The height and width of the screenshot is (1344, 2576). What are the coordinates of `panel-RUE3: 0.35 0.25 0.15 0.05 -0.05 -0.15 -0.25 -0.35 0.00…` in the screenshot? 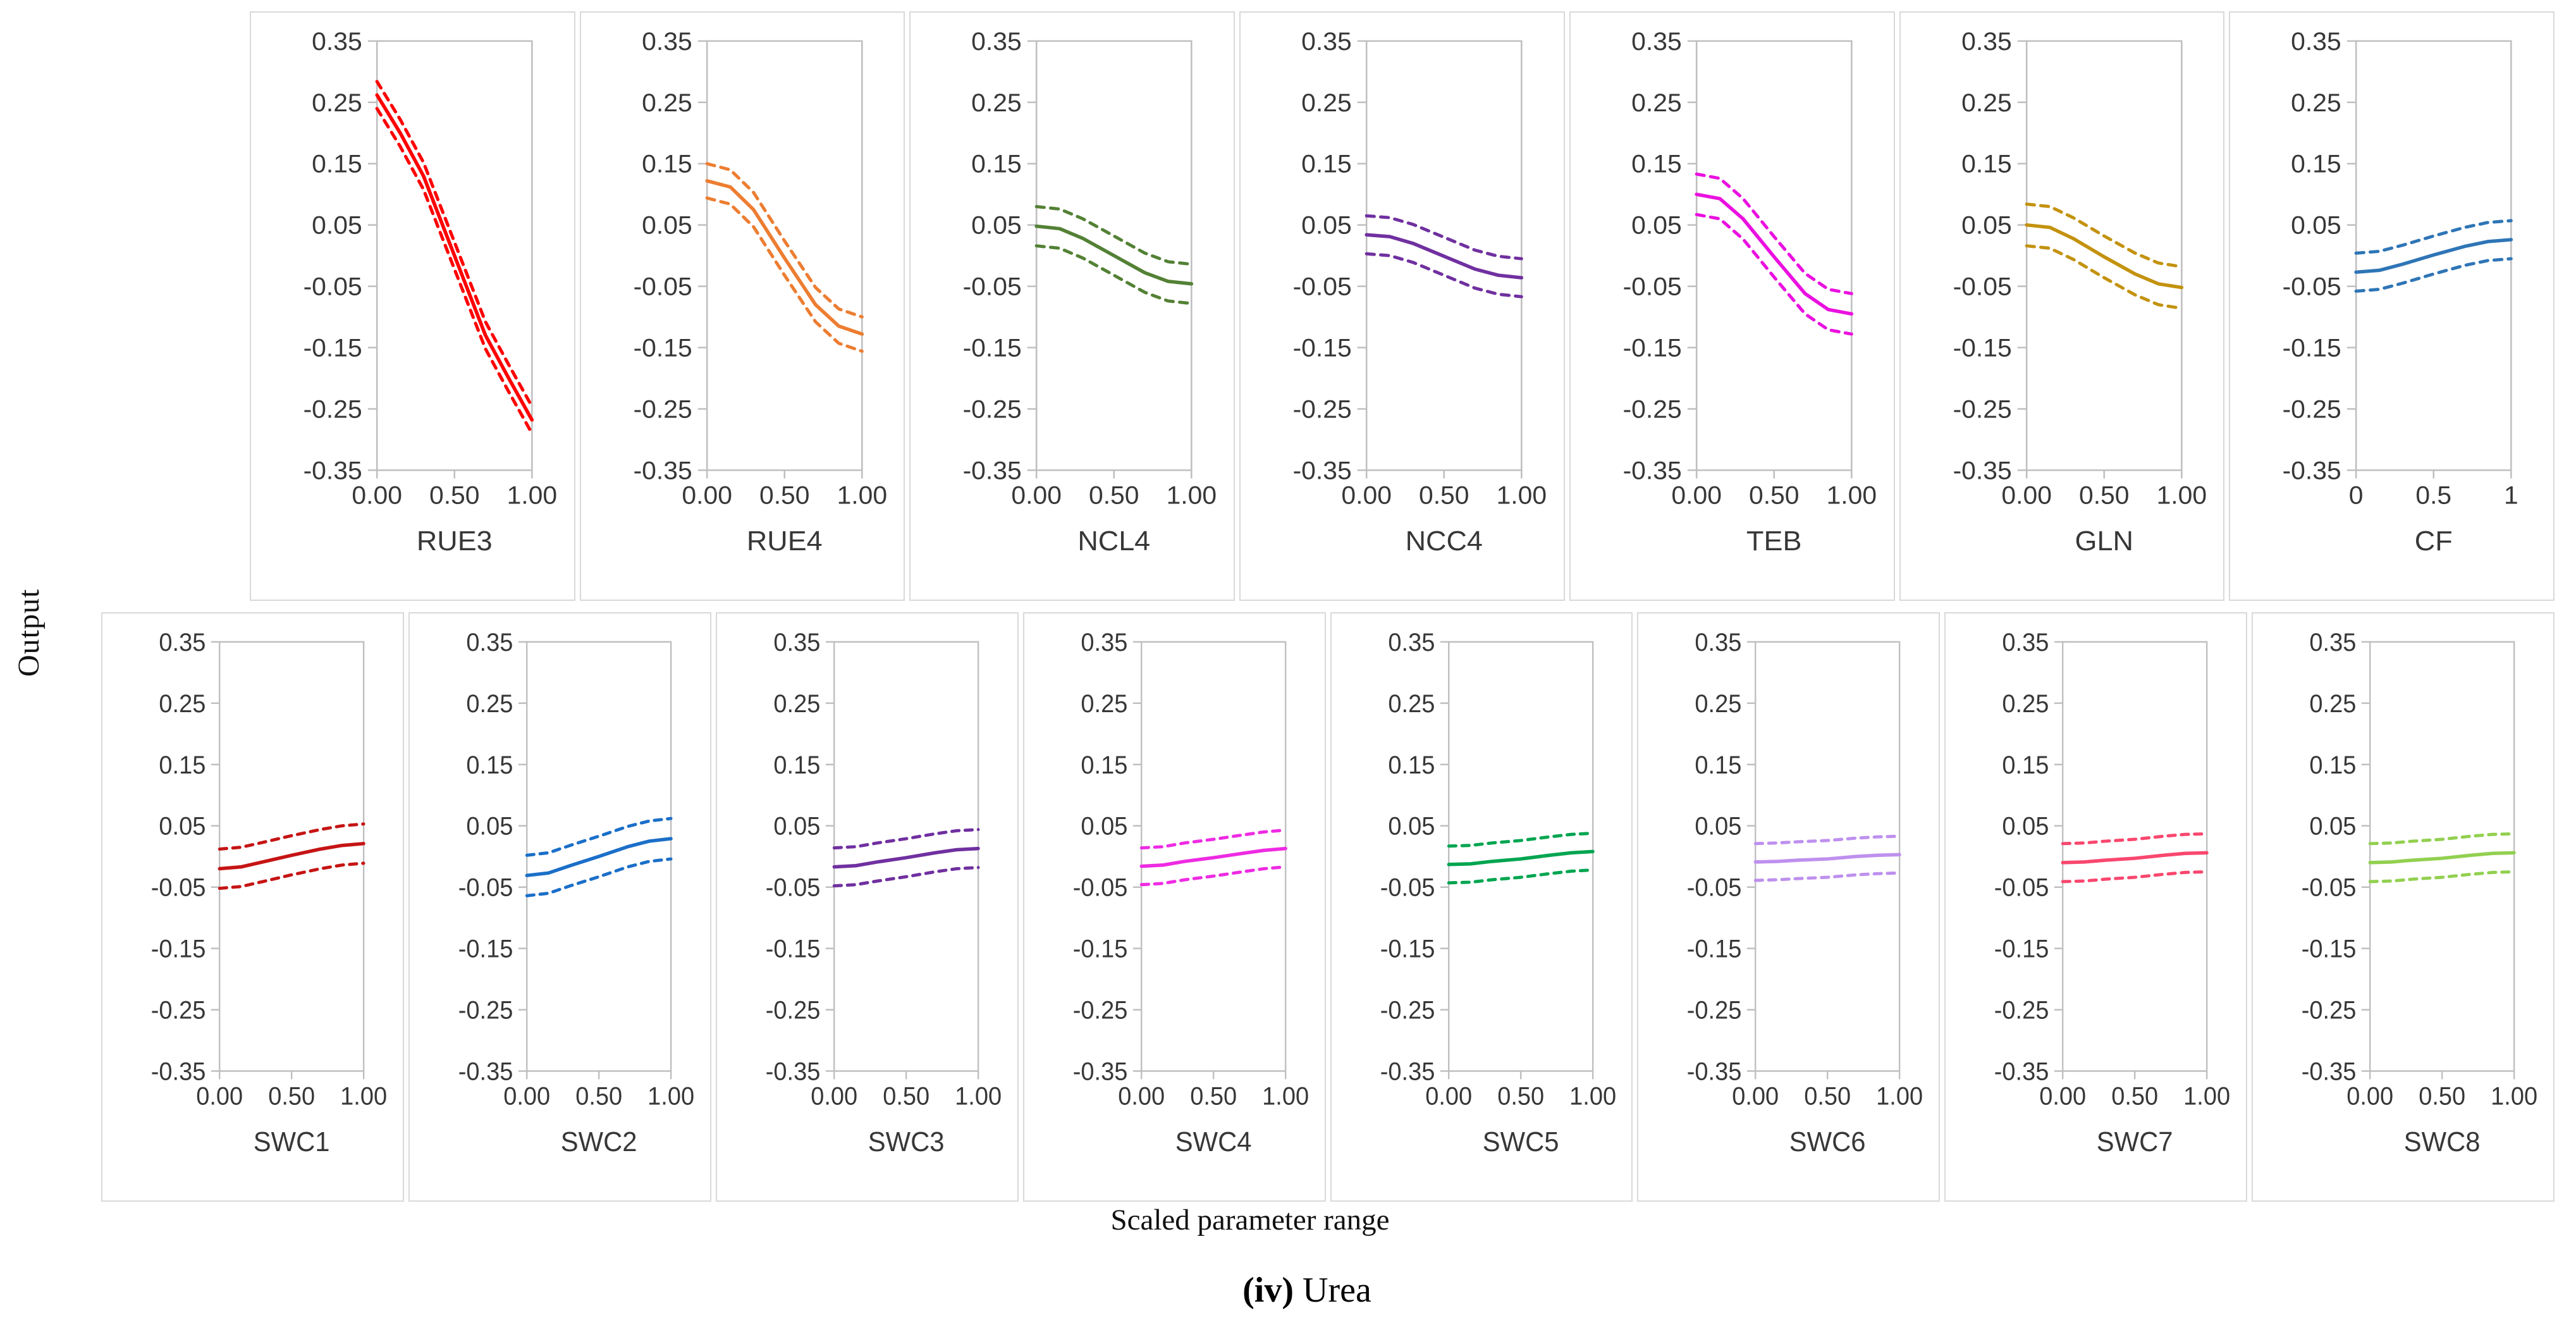 It's located at (412, 306).